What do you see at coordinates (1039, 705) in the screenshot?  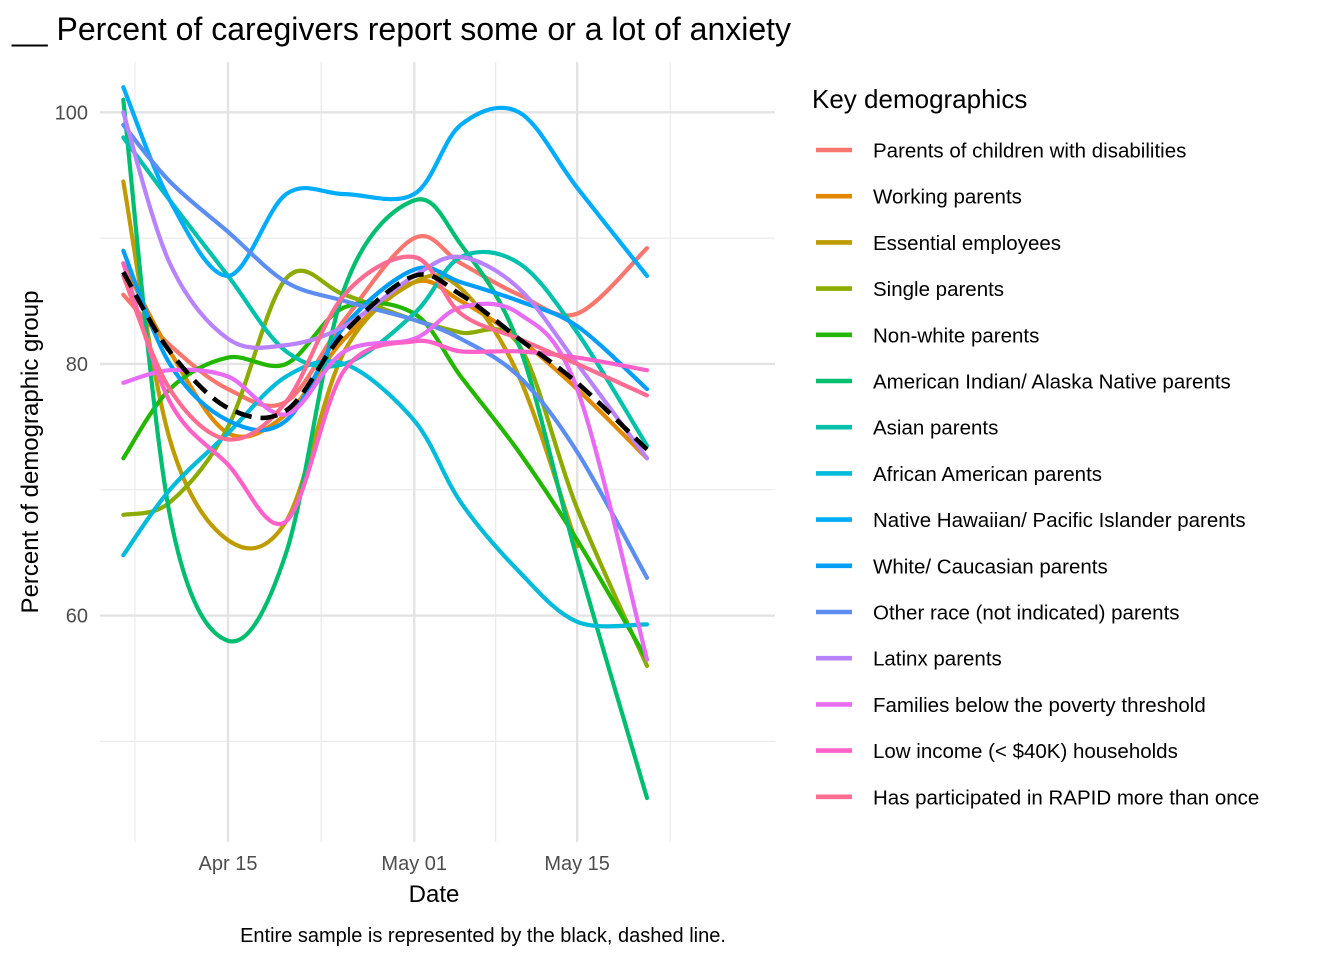 I see `legend-label-12: Families below the poverty threshold` at bounding box center [1039, 705].